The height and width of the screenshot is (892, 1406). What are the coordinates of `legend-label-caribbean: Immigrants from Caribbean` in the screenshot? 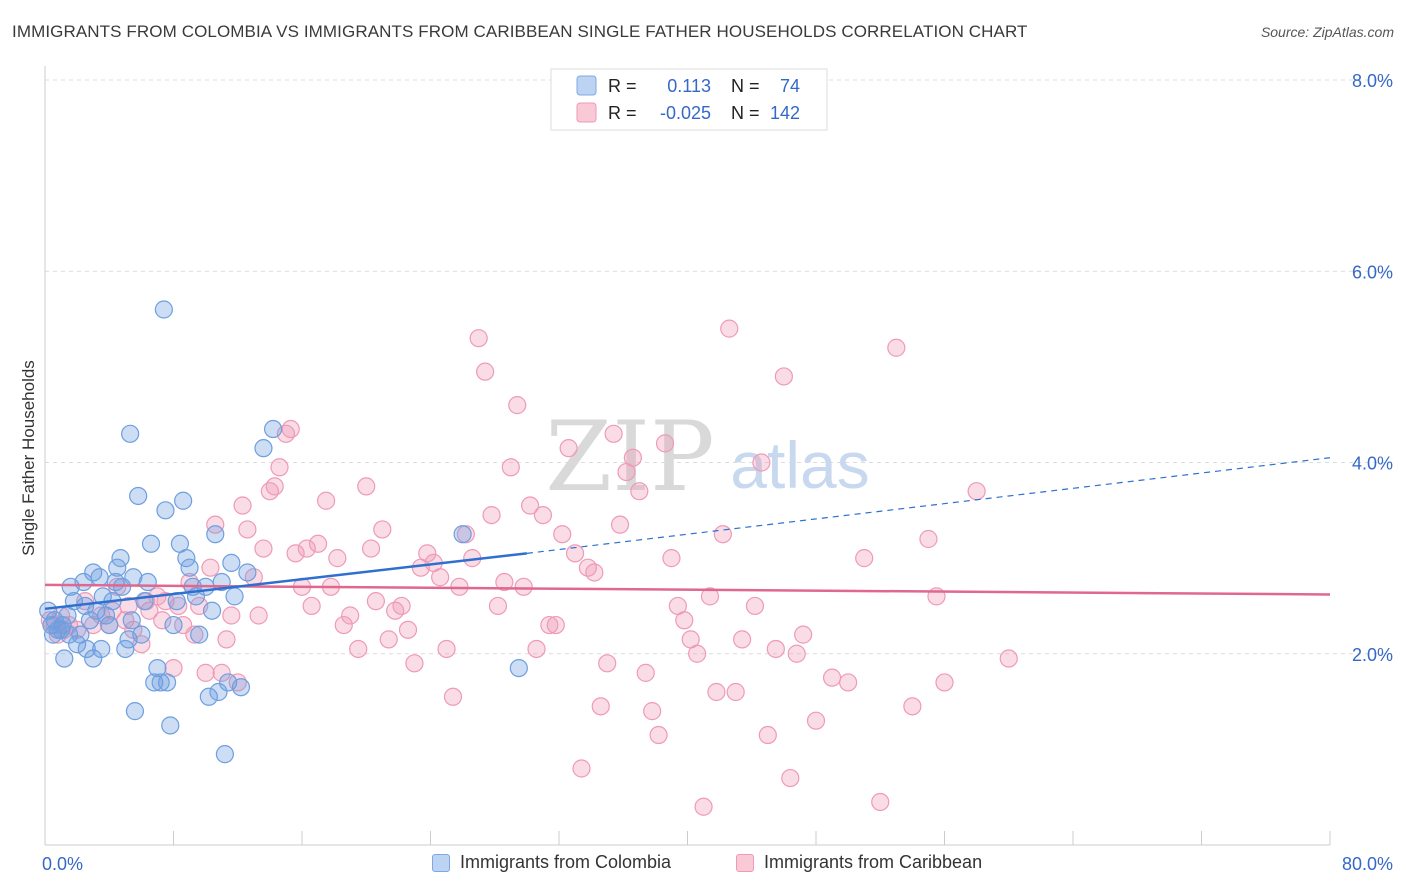 It's located at (873, 862).